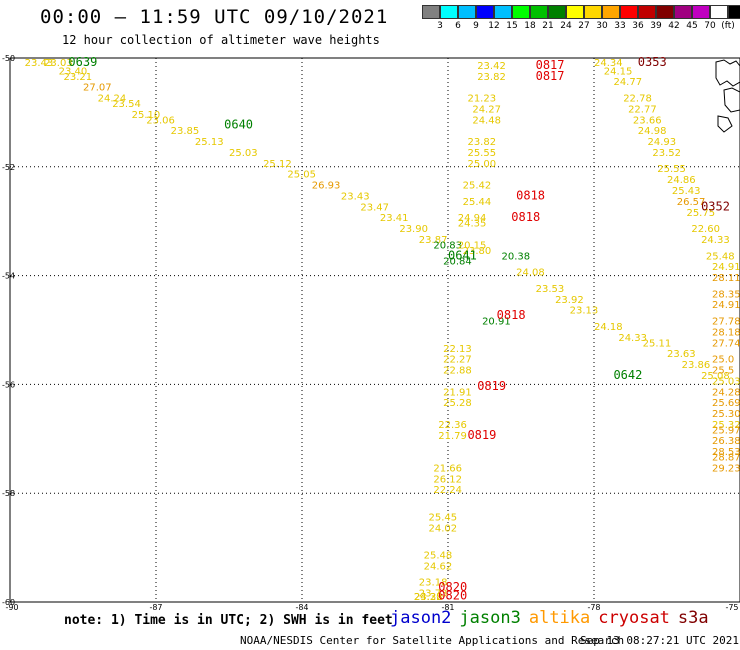  Describe the element at coordinates (443, 528) in the screenshot. I see `wave-height-label: 24.02` at that location.